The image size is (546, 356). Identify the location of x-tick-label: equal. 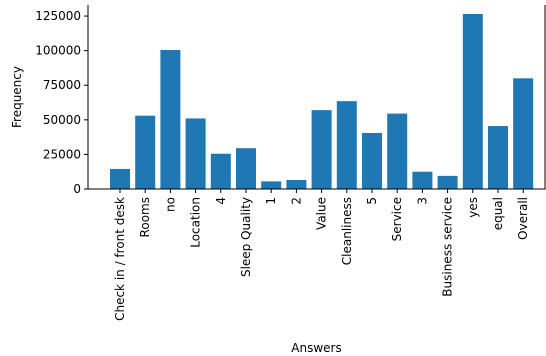
(498, 213).